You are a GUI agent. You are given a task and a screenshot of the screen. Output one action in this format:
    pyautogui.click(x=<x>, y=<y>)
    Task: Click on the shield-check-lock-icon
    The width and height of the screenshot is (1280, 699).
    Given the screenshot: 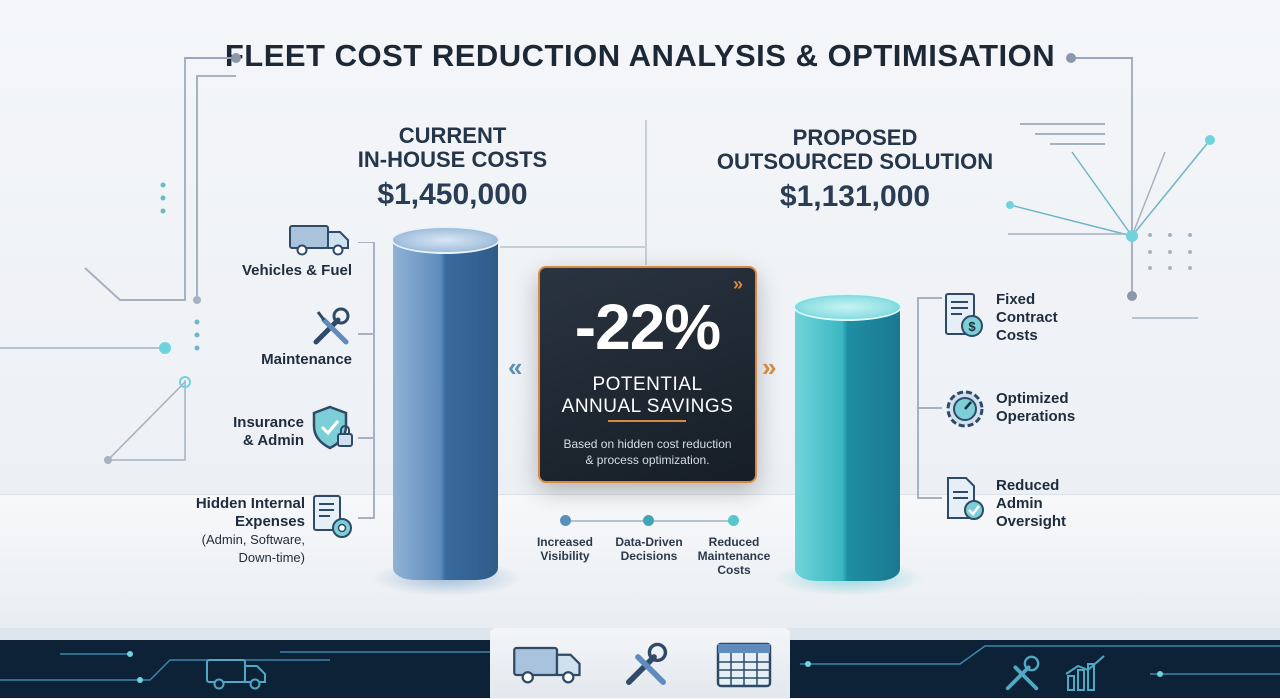 What is the action you would take?
    pyautogui.click(x=333, y=428)
    